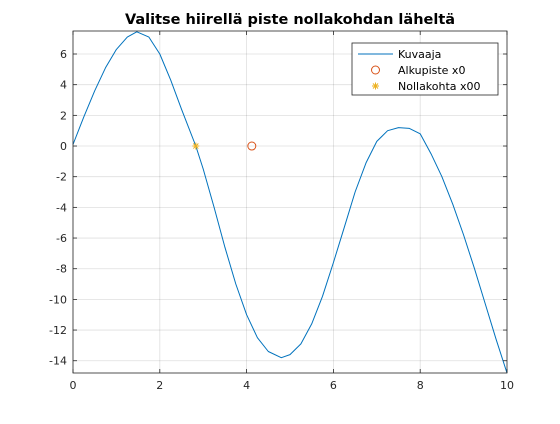 The image size is (560, 424). I want to click on legend-label-nollakohta: Nollakohta x00, so click(439, 86).